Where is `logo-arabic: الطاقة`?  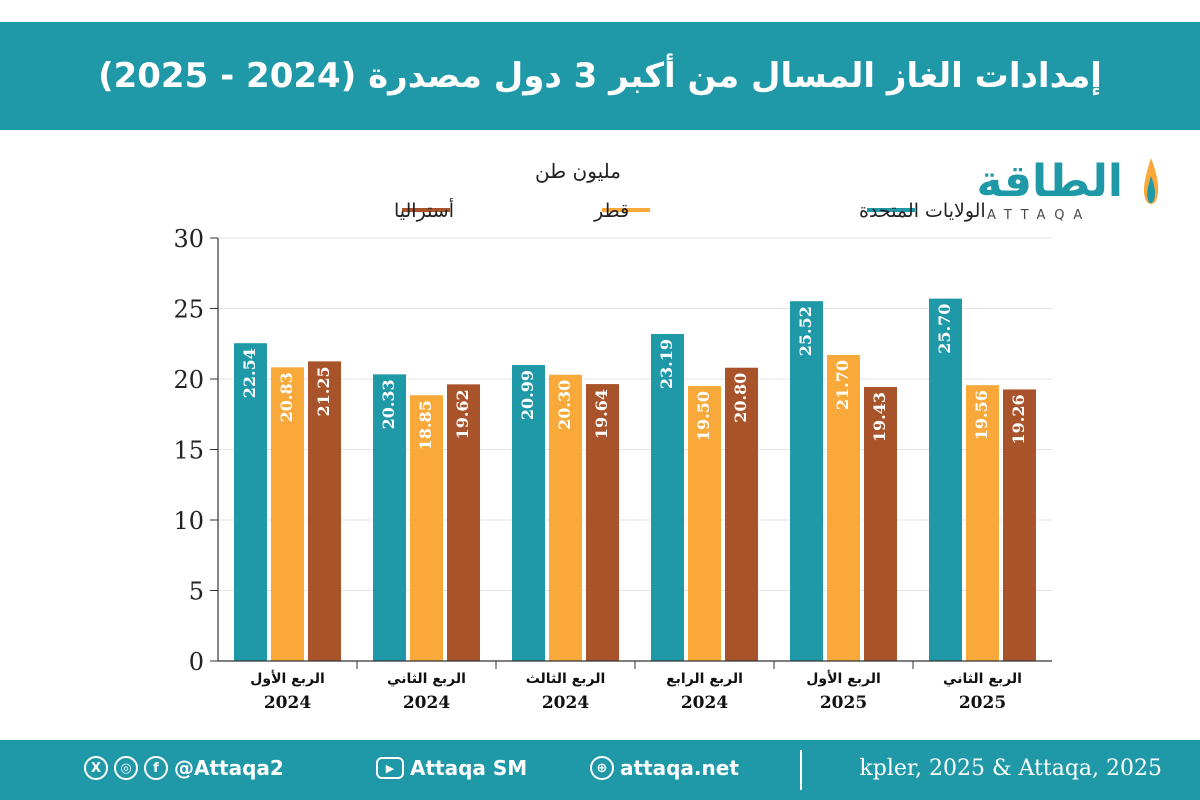
logo-arabic: الطاقة is located at coordinates (1049, 181).